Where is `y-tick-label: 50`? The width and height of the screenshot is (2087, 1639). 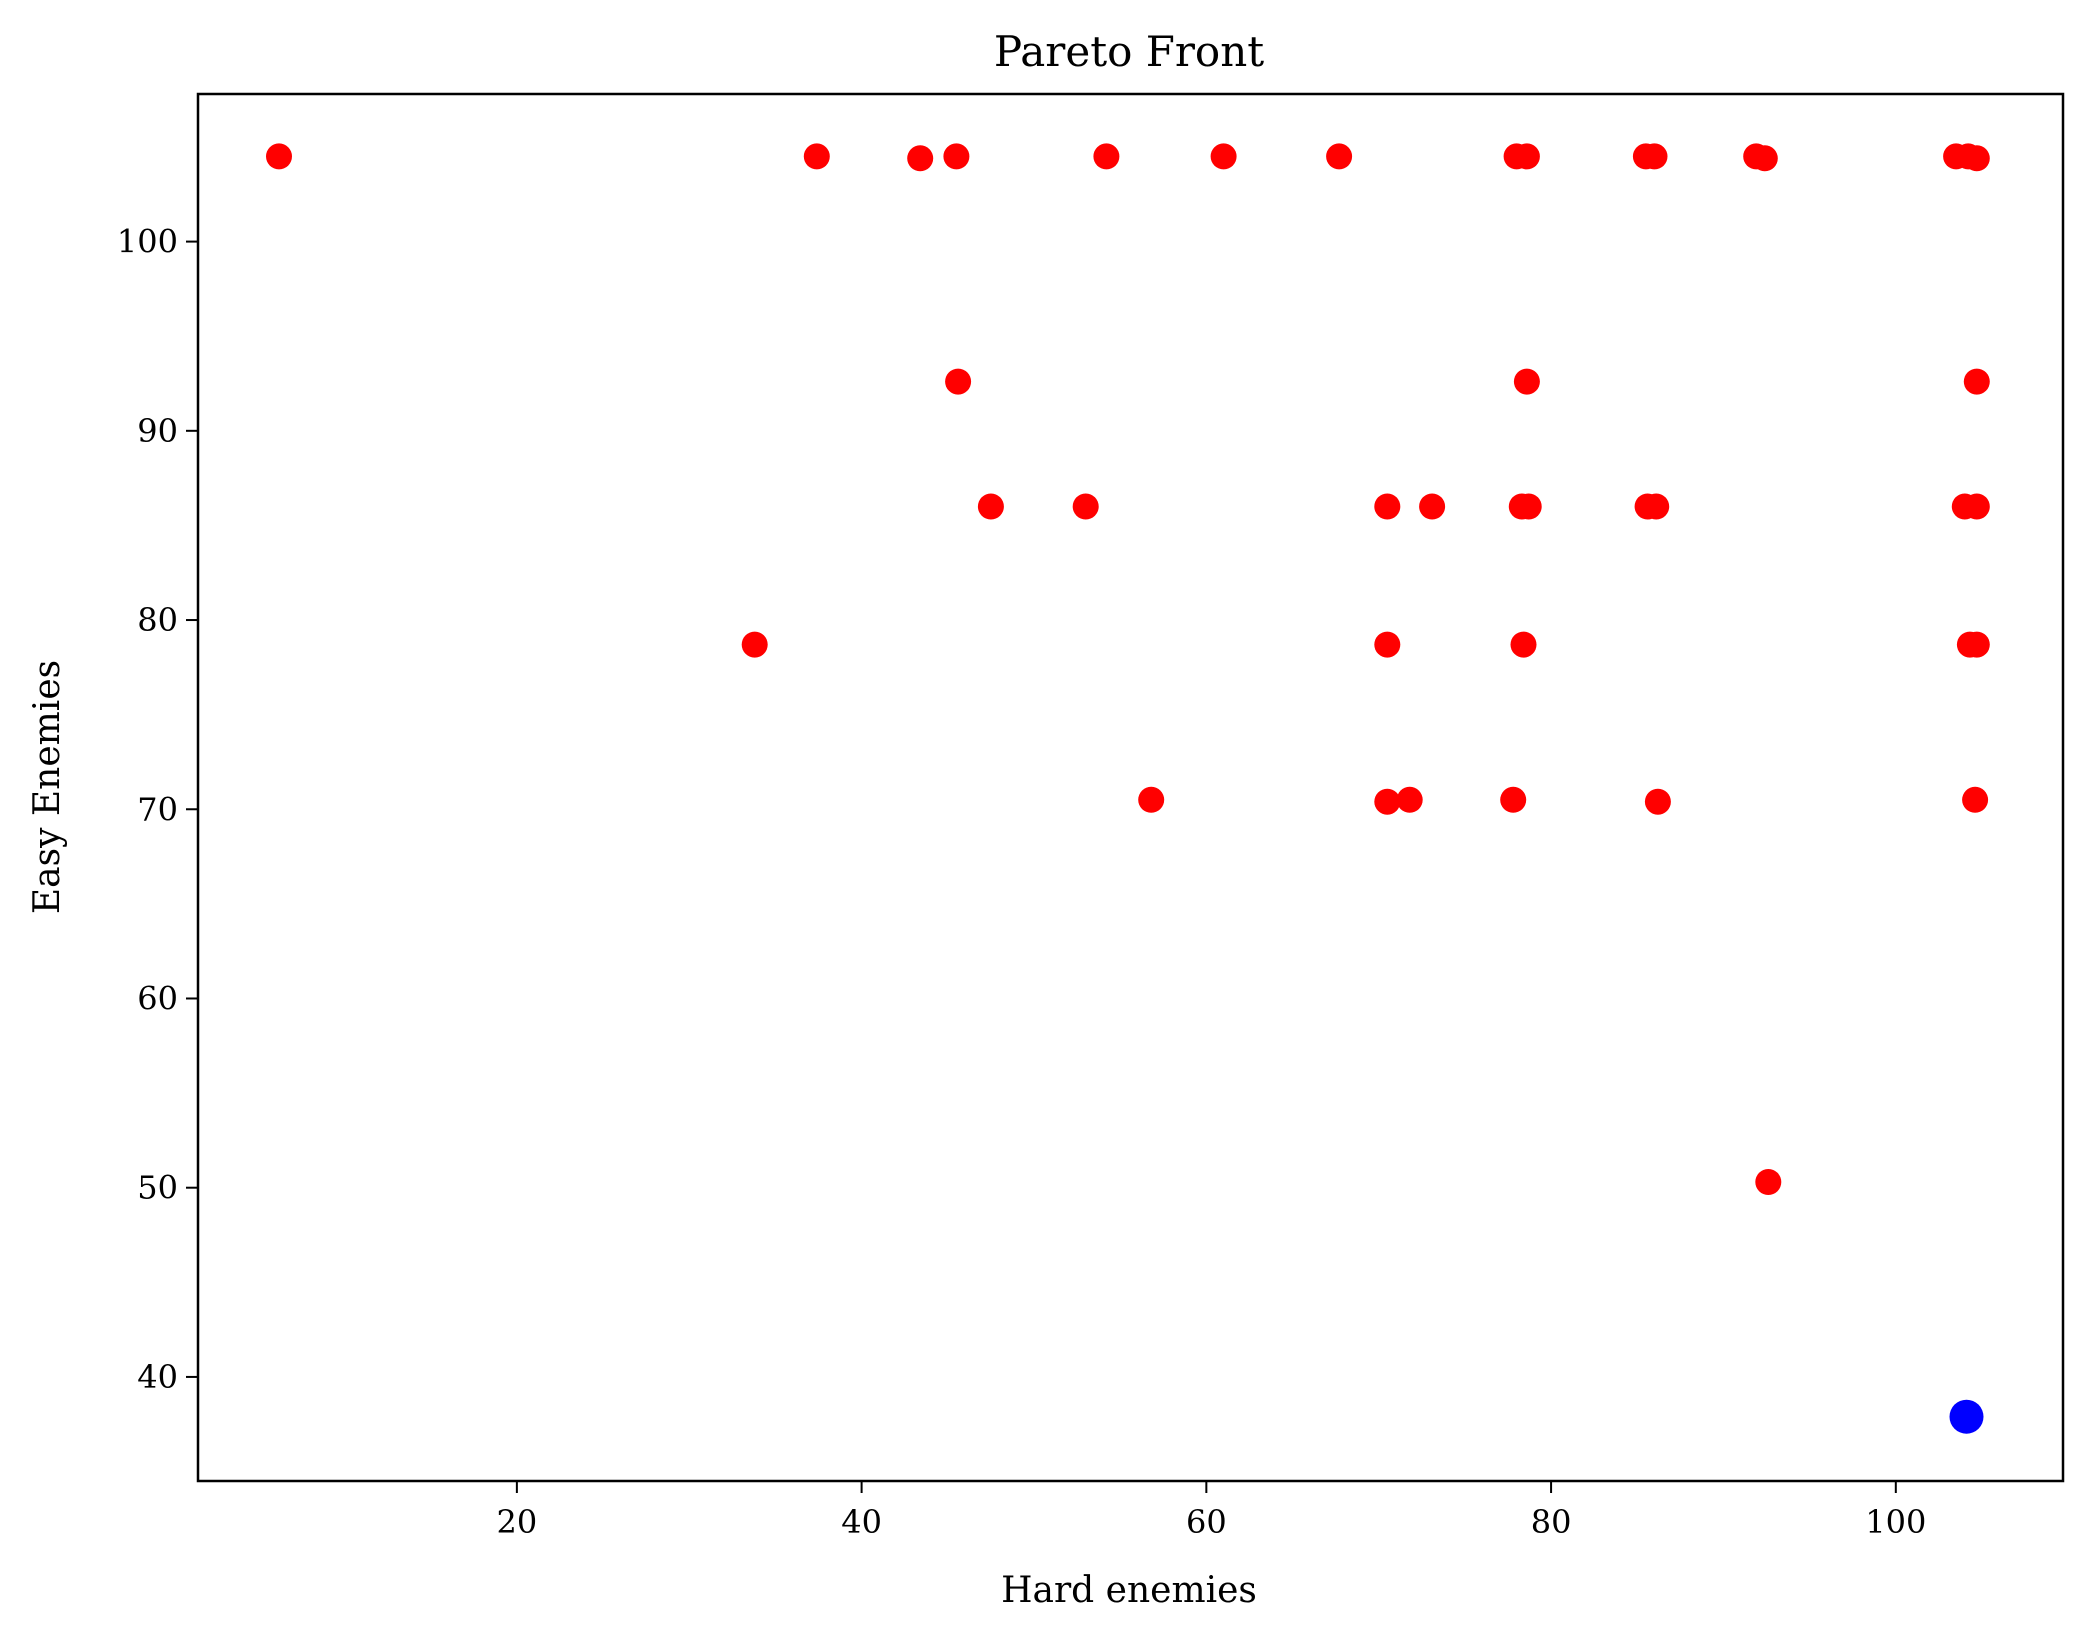
y-tick-label: 50 is located at coordinates (157, 1188).